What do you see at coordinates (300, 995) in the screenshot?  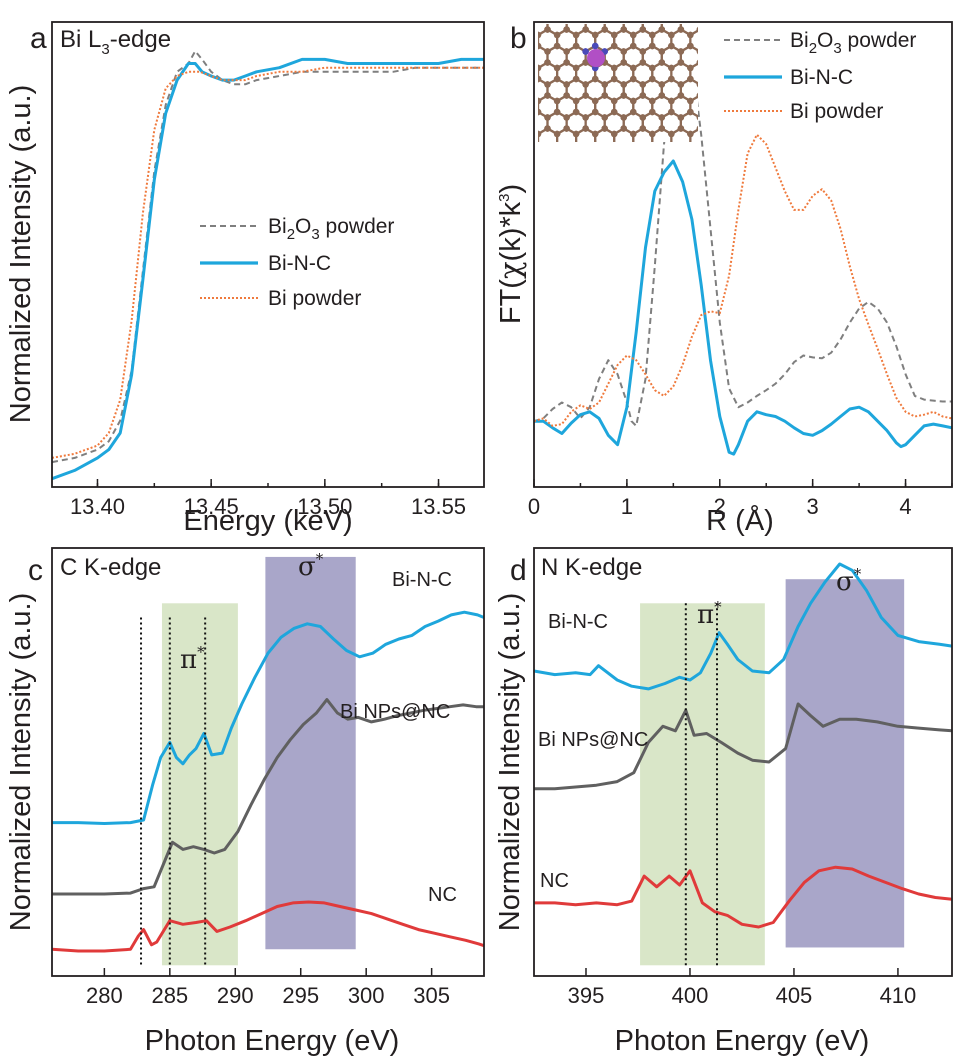 I see `panel-c-xtick-label: 295` at bounding box center [300, 995].